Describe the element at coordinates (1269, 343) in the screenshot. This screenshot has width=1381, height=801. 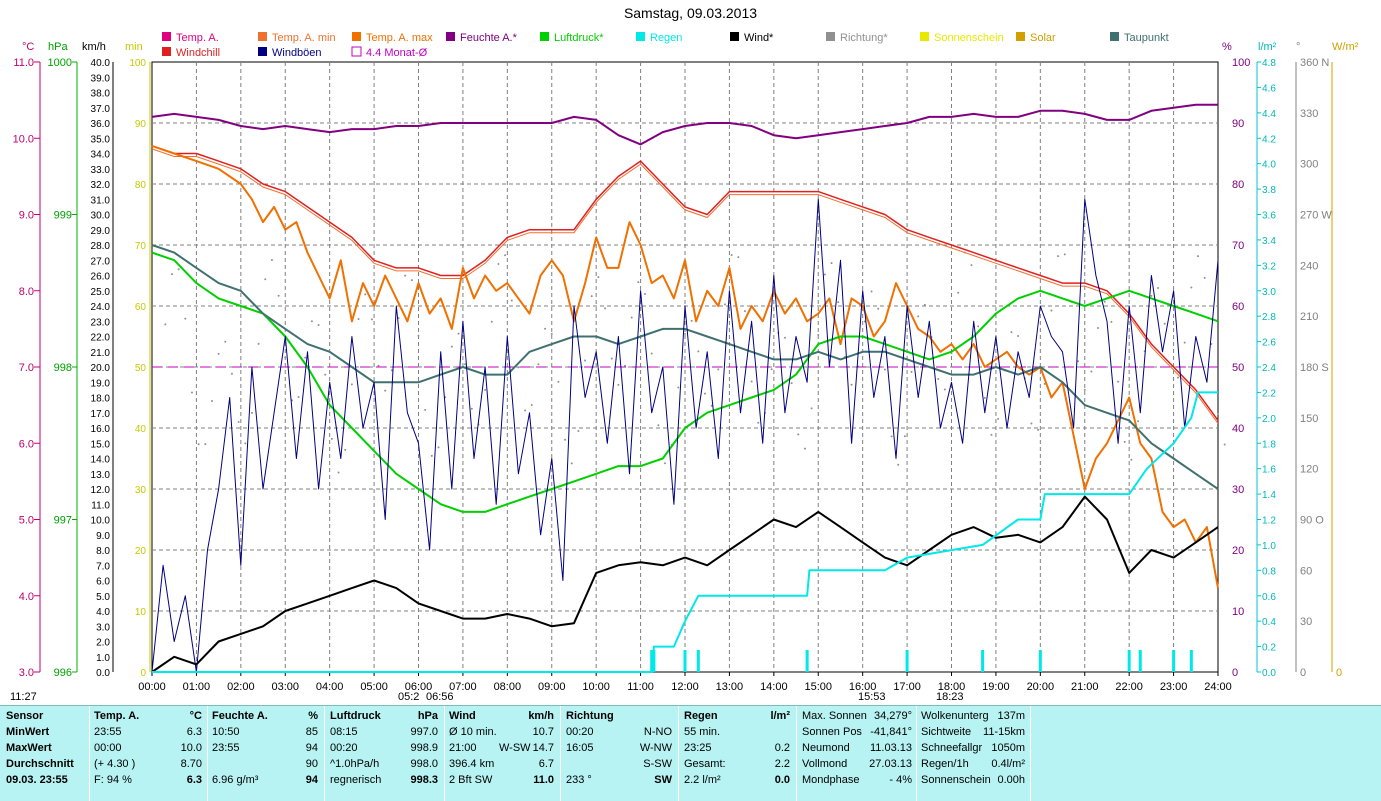
I see `rain-tick-label: 2.6` at that location.